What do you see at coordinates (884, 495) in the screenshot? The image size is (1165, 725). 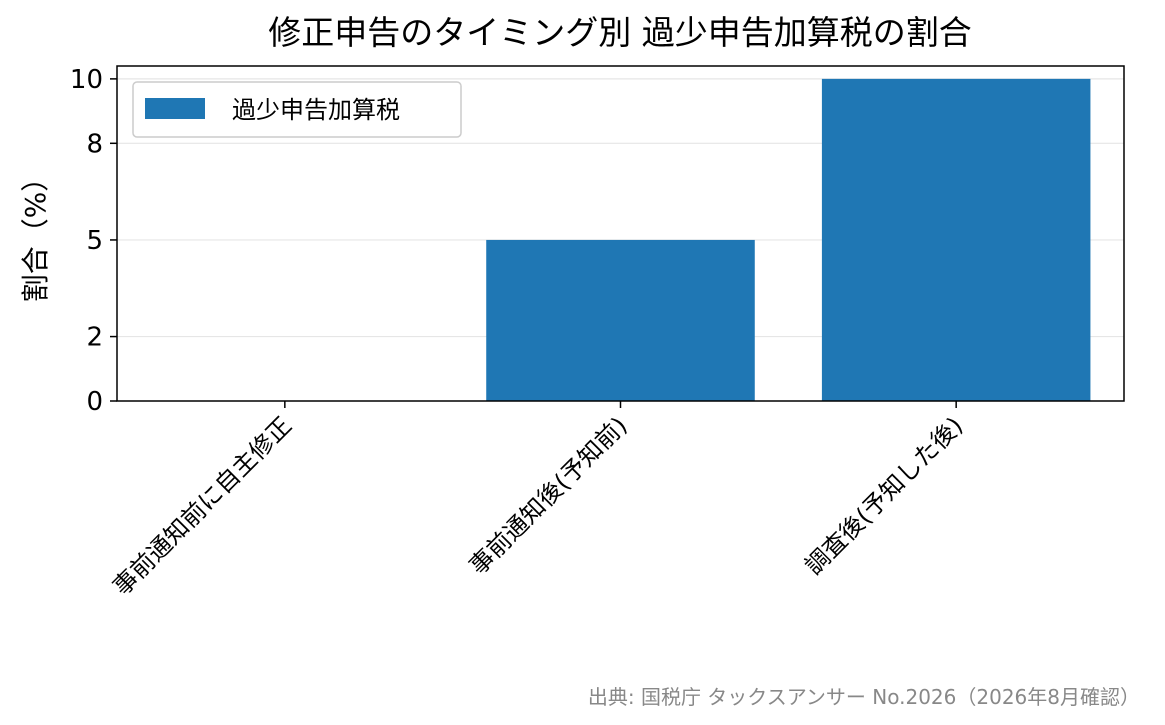 I see `x-tick-label-2: 調査後(予知した後)` at bounding box center [884, 495].